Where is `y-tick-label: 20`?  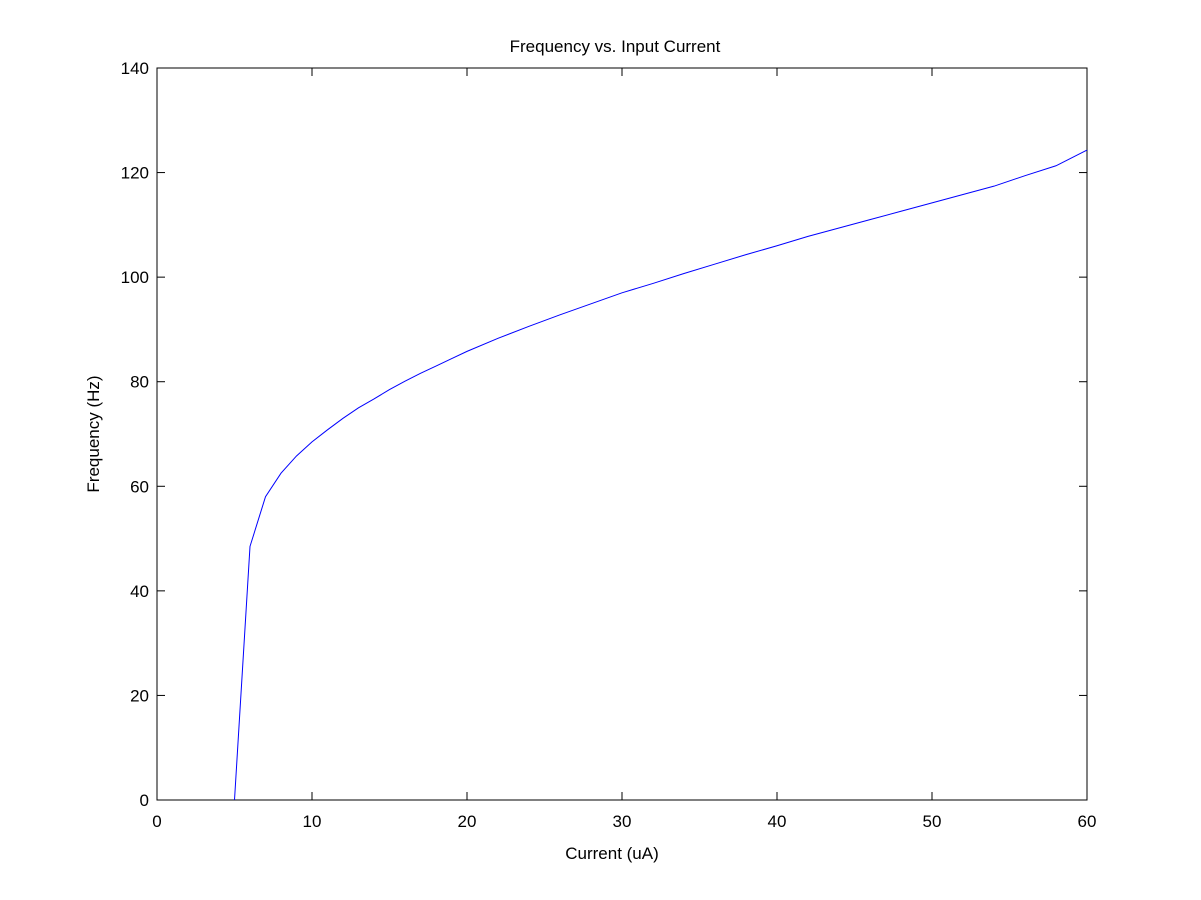
y-tick-label: 20 is located at coordinates (139, 695).